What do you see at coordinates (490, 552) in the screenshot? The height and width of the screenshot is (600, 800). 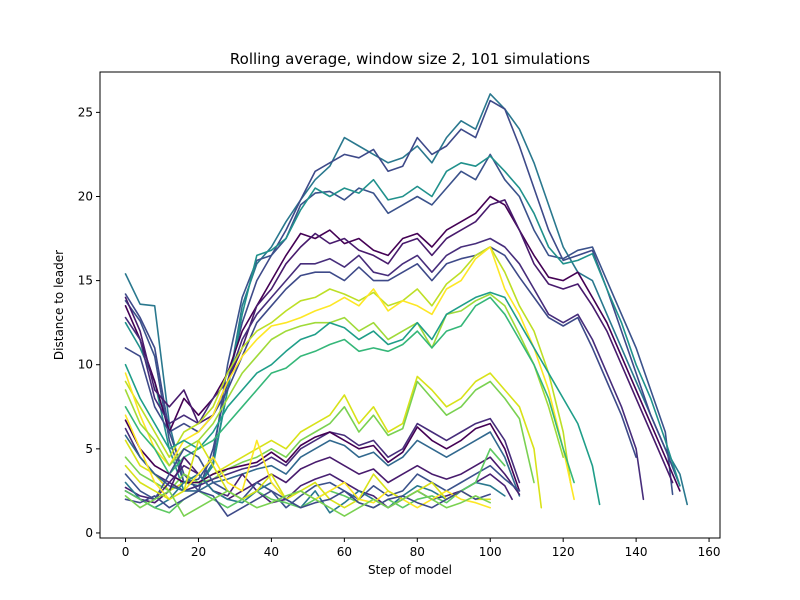 I see `x-tick-label-100: 100` at bounding box center [490, 552].